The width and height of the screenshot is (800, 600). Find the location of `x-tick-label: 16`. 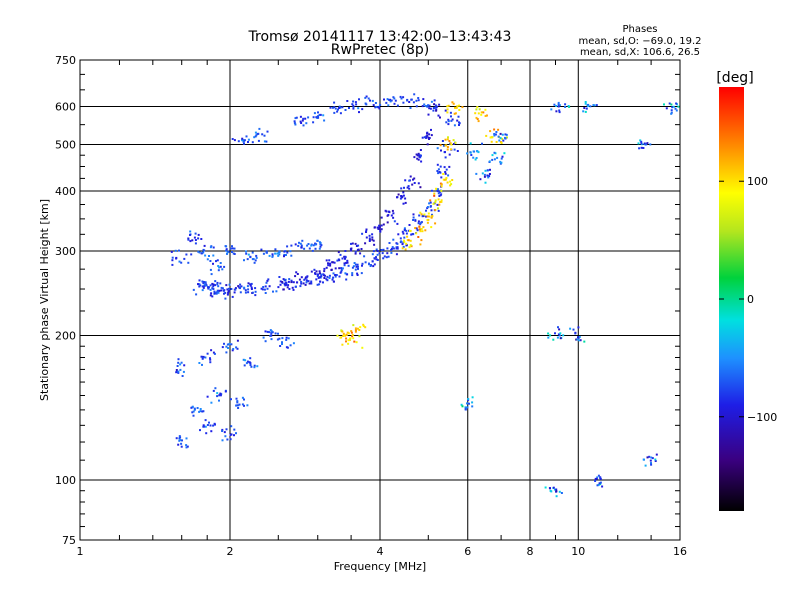

x-tick-label: 16 is located at coordinates (680, 551).